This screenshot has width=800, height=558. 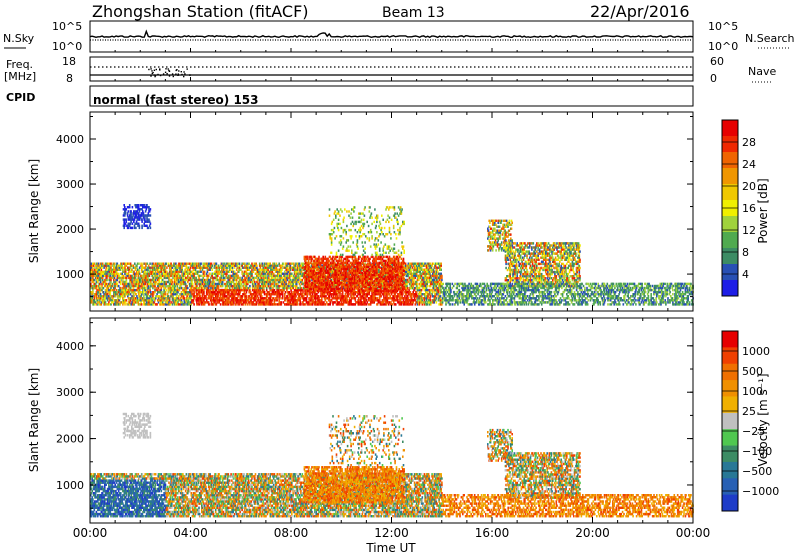 I want to click on freq-tick-bottom: 8, so click(x=69, y=78).